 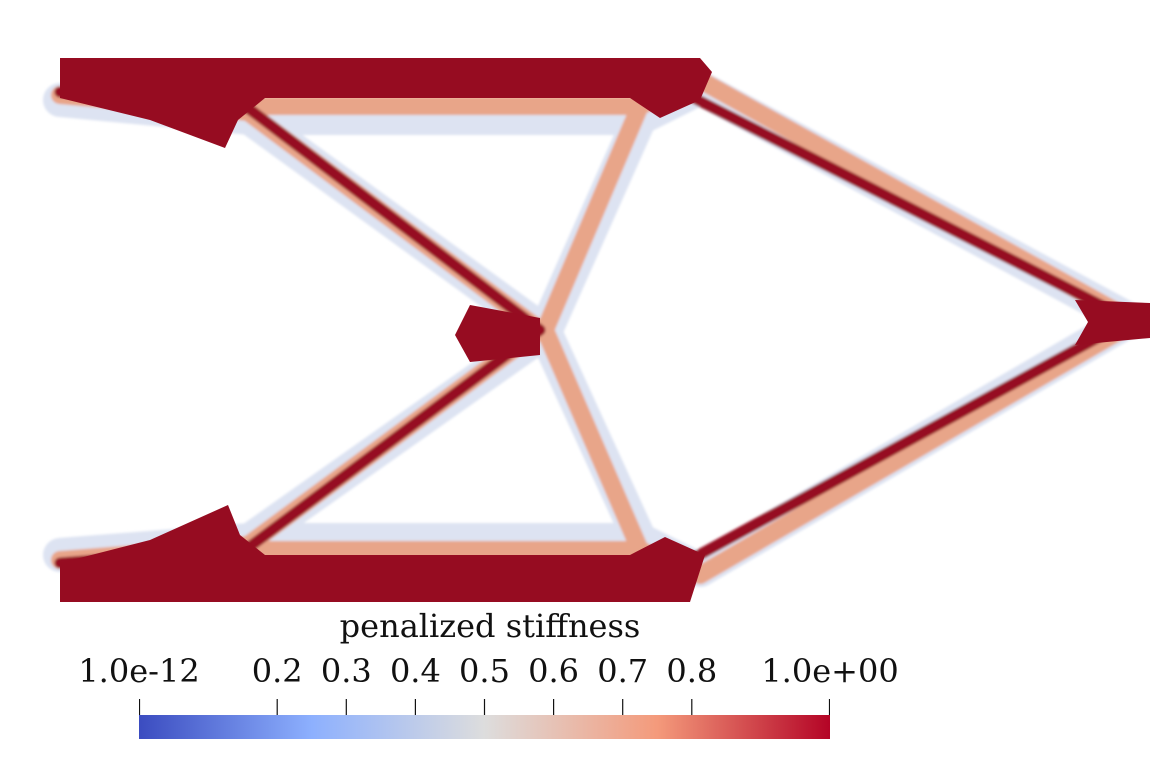 I want to click on colorbar, so click(x=484, y=719).